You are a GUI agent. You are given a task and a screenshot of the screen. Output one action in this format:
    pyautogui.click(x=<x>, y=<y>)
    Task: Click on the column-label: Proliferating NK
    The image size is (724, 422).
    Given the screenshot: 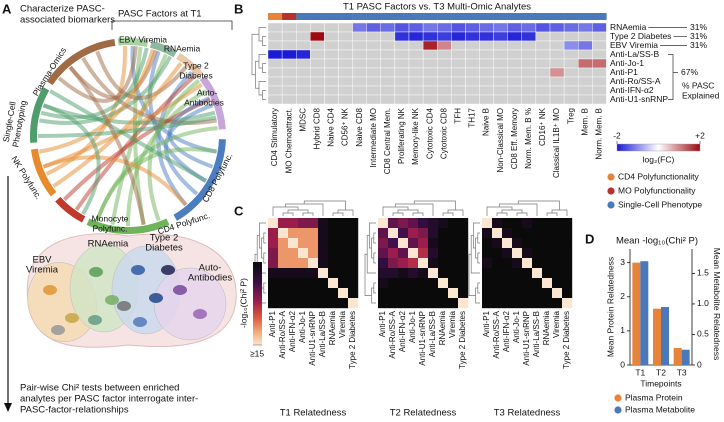 What is the action you would take?
    pyautogui.click(x=401, y=135)
    